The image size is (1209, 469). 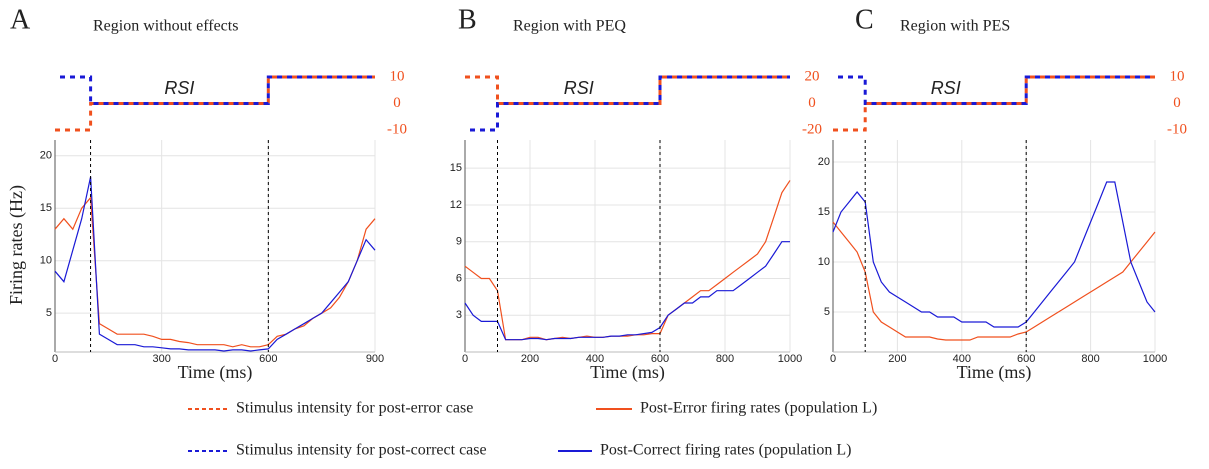 I want to click on stimulus-tick-label: -20, so click(x=812, y=129).